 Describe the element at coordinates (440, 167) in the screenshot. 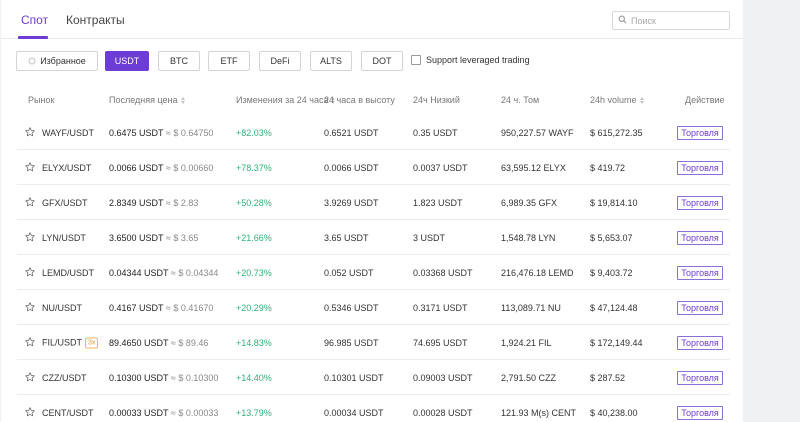

I see `low-24h: 0.0037 USDT` at that location.